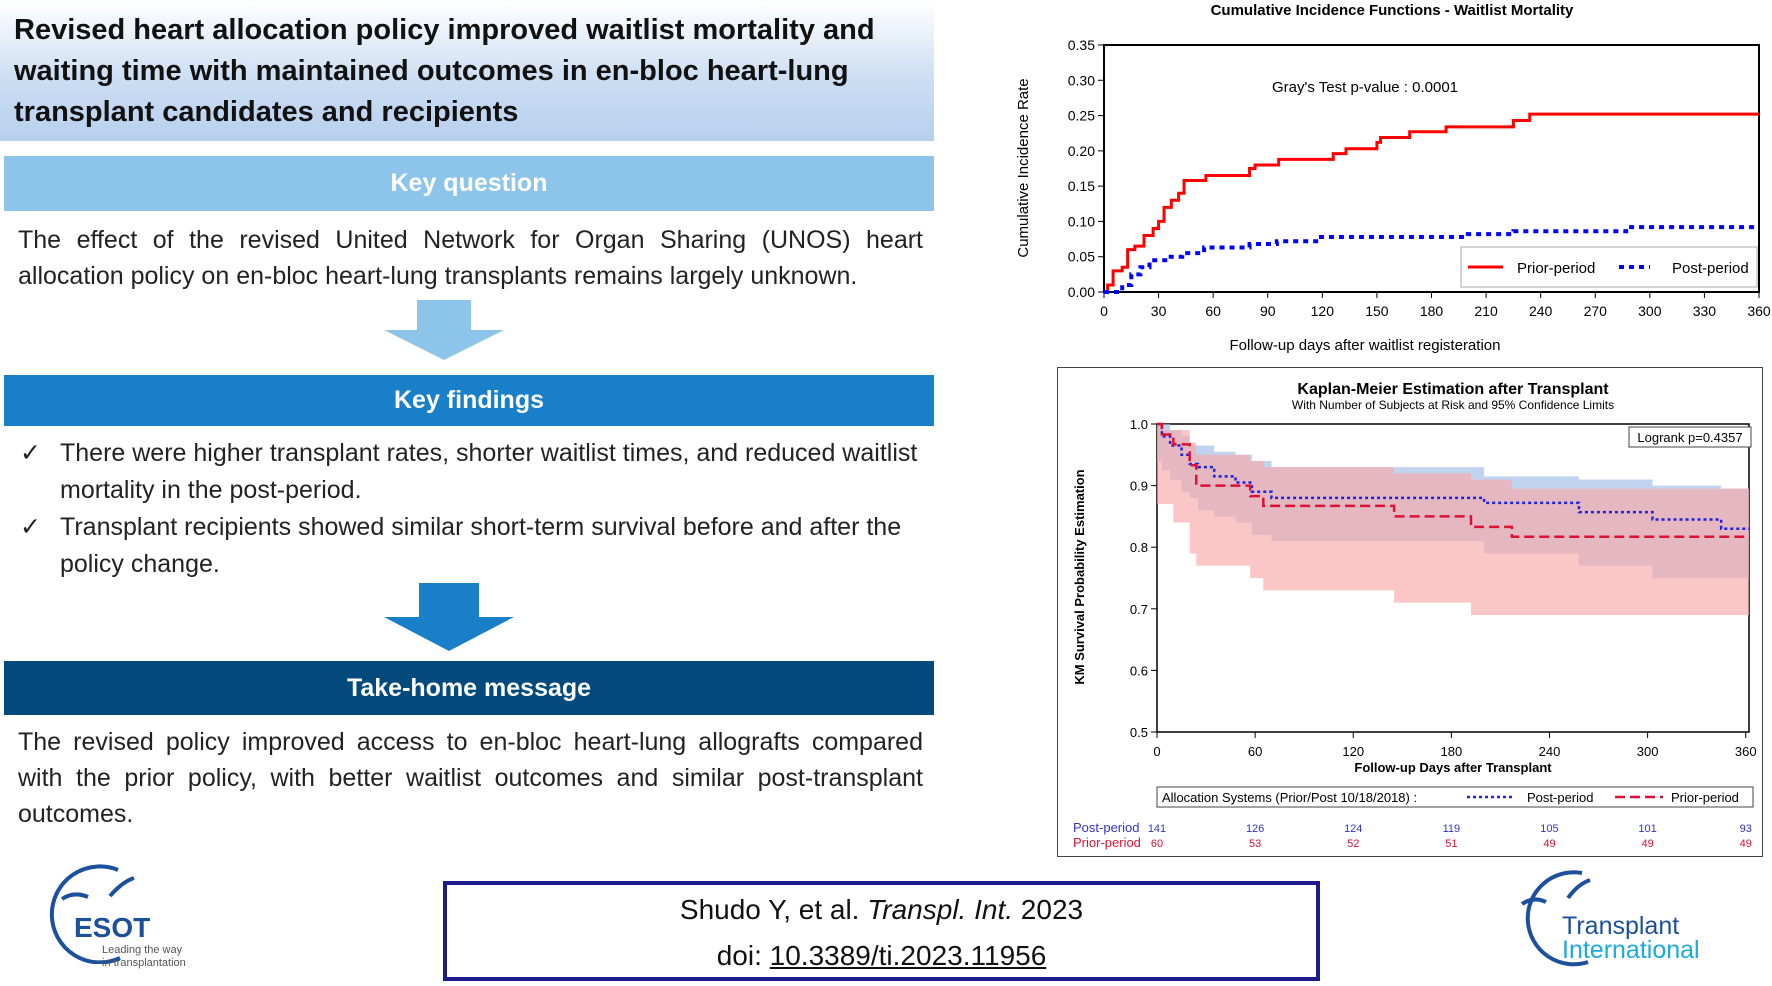  What do you see at coordinates (1159, 311) in the screenshot?
I see `x-tick-label: 30` at bounding box center [1159, 311].